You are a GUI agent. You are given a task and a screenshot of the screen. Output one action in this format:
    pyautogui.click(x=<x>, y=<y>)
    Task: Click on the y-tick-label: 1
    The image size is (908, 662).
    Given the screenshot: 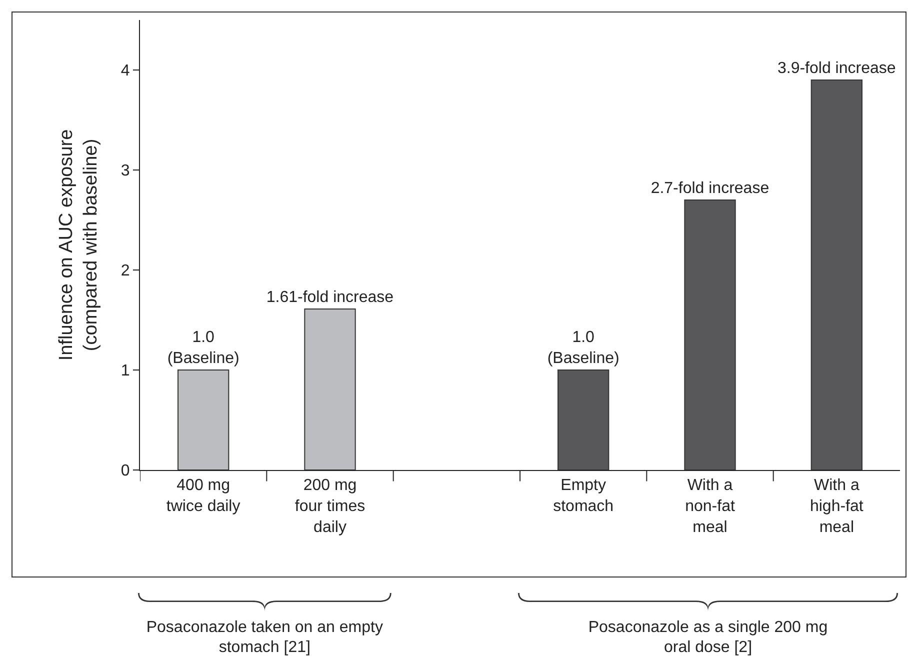 What is the action you would take?
    pyautogui.click(x=125, y=371)
    